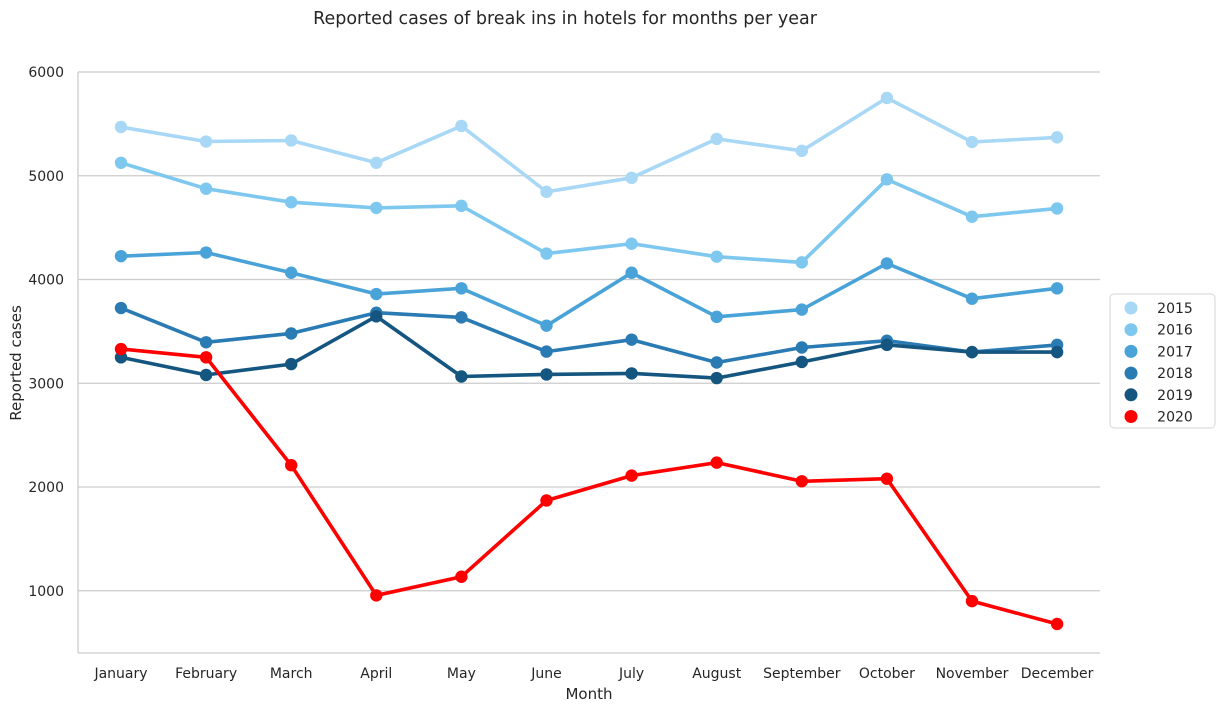 This screenshot has height=715, width=1224. What do you see at coordinates (1175, 374) in the screenshot?
I see `legend-label: 2018` at bounding box center [1175, 374].